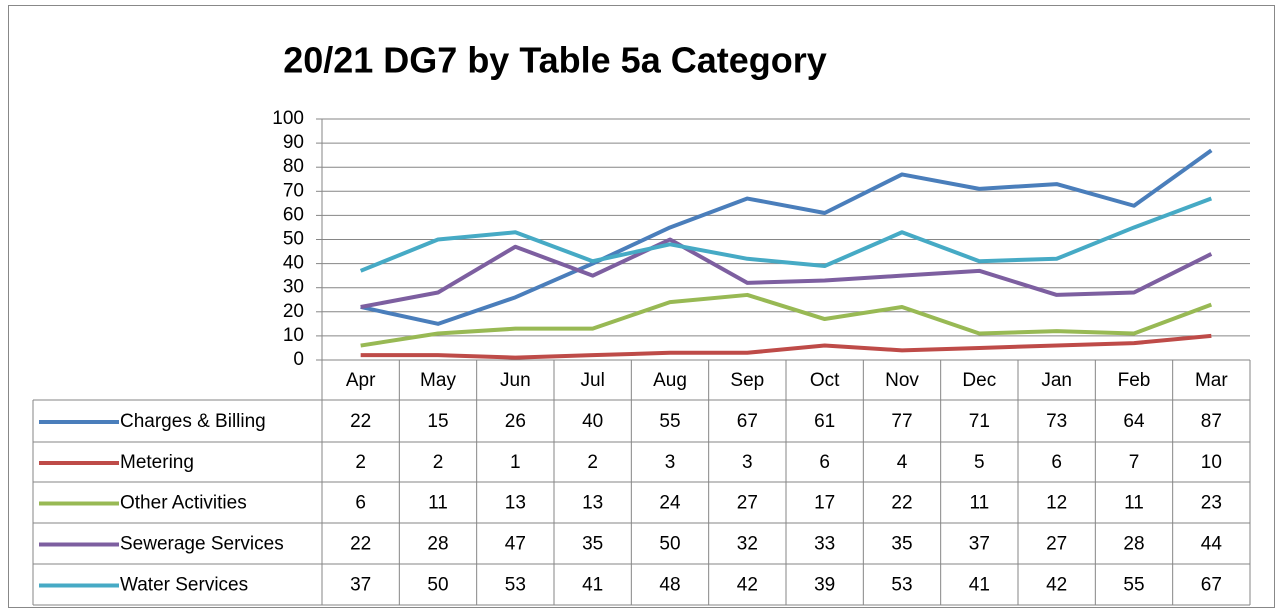 This screenshot has width=1285, height=616. Describe the element at coordinates (979, 421) in the screenshot. I see `table-value: 71` at that location.